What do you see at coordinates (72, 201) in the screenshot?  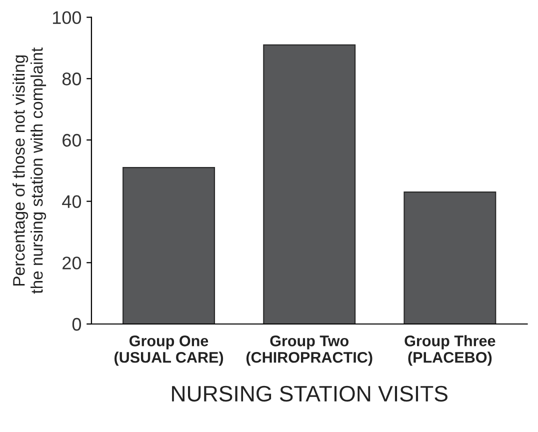 I see `y-tick-label: 40` at bounding box center [72, 201].